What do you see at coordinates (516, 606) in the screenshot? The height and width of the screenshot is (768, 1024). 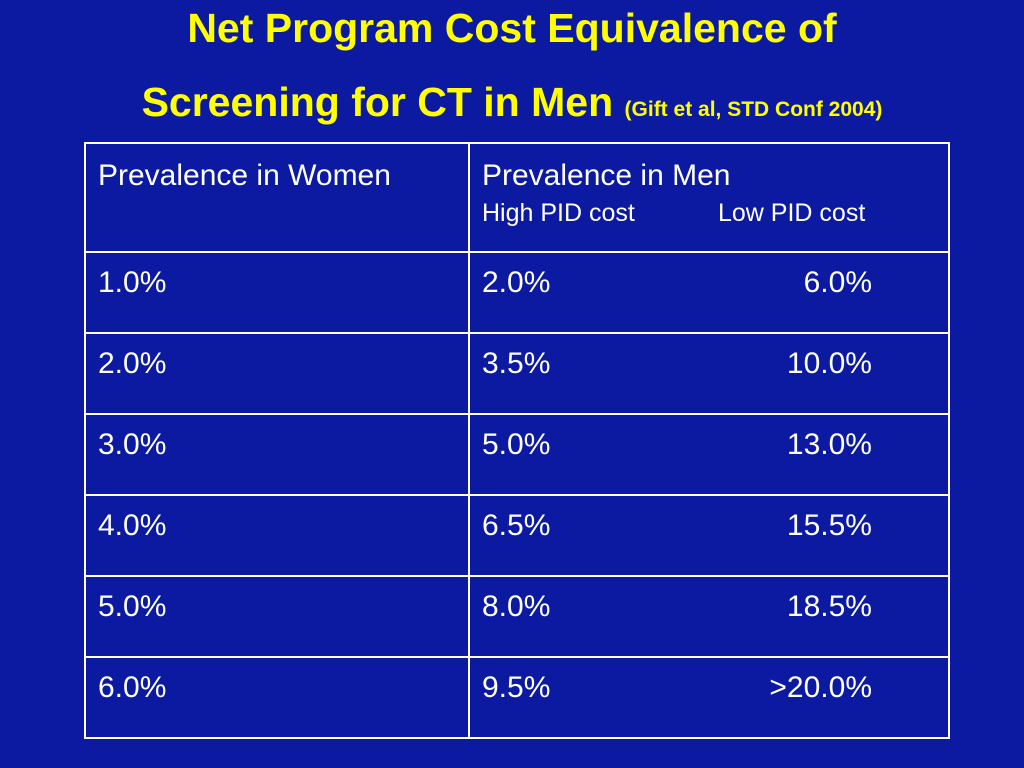 I see `high-pid-value: 8.0%` at bounding box center [516, 606].